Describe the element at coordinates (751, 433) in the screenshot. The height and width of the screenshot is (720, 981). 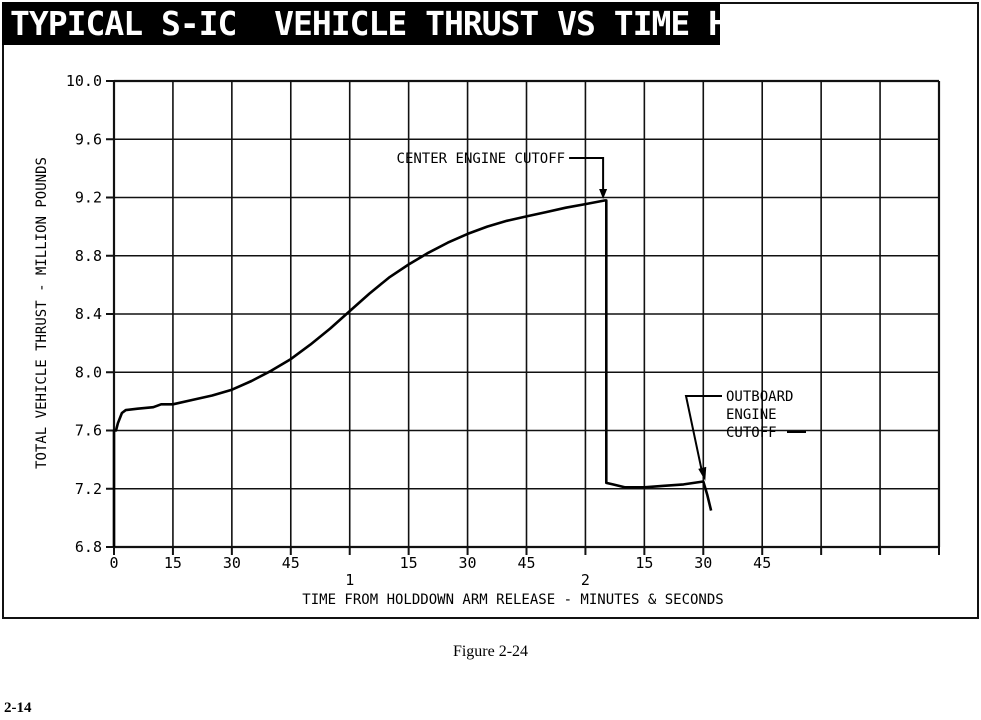
I see `outboard-cutoff-label: CUTOFF` at that location.